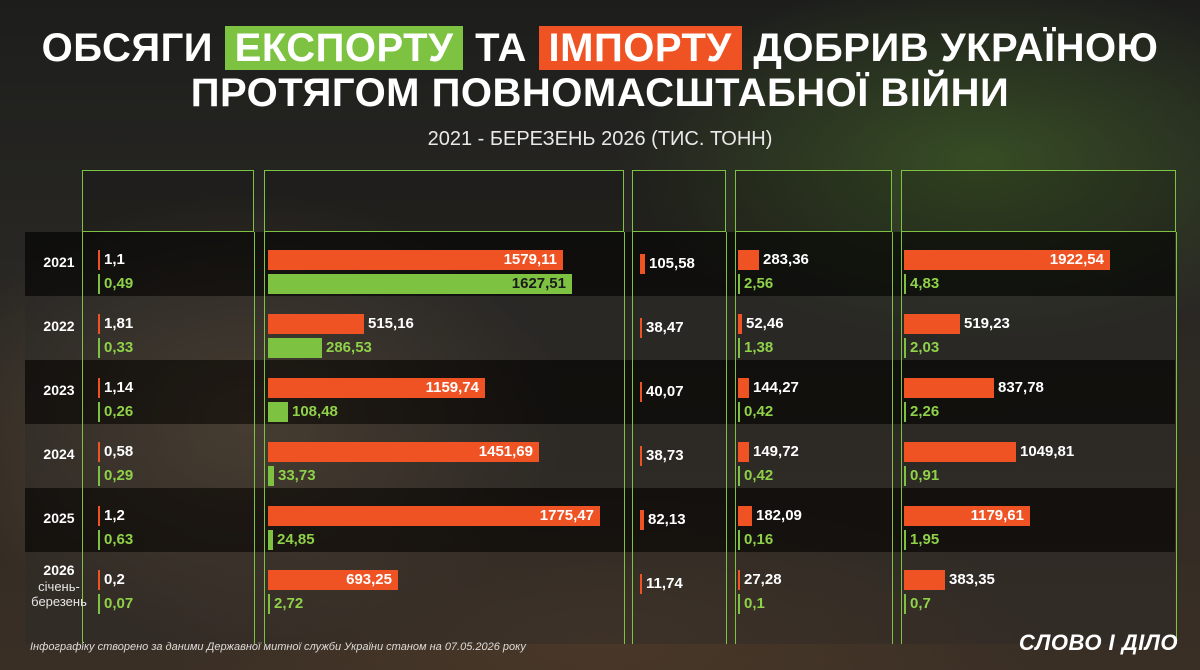  What do you see at coordinates (114, 259) in the screenshot?
I see `import-value-label: 1,1` at bounding box center [114, 259].